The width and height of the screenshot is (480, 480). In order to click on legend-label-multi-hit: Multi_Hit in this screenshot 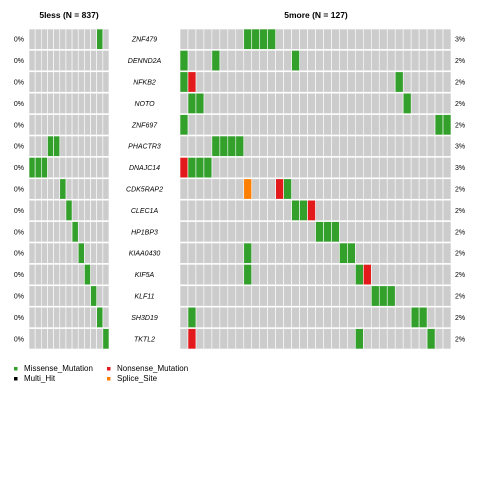, I will do `click(40, 378)`.